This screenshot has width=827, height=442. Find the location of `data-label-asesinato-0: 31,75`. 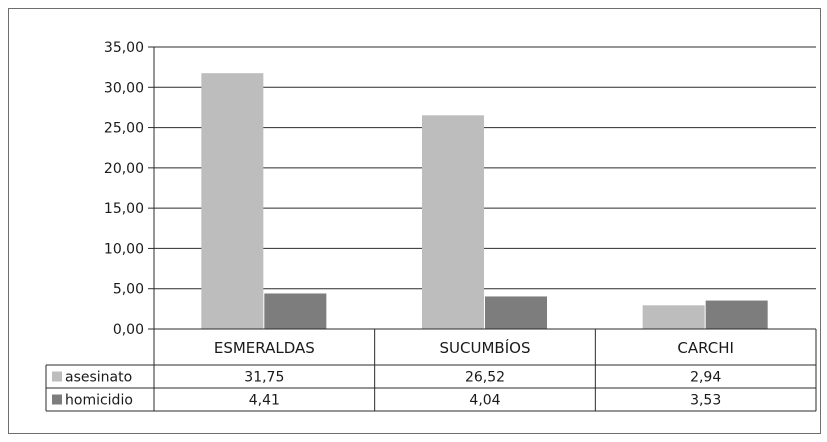

data-label-asesinato-0: 31,75 is located at coordinates (264, 378).